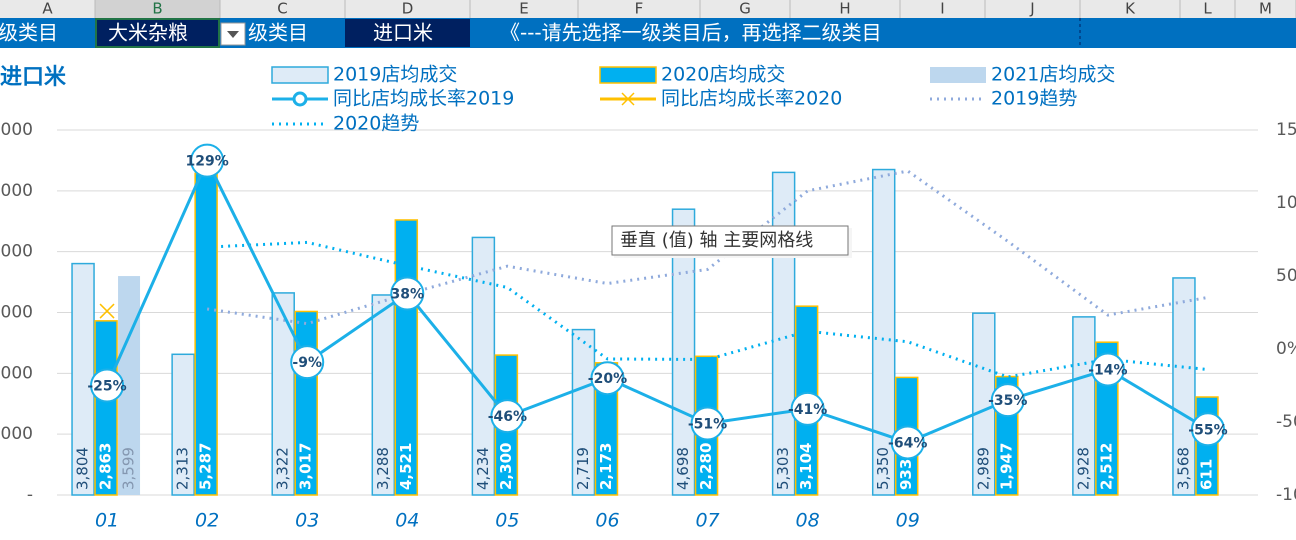 The height and width of the screenshot is (540, 1296). What do you see at coordinates (16, 191) in the screenshot?
I see `y-tick-label: 5,000` at bounding box center [16, 191].